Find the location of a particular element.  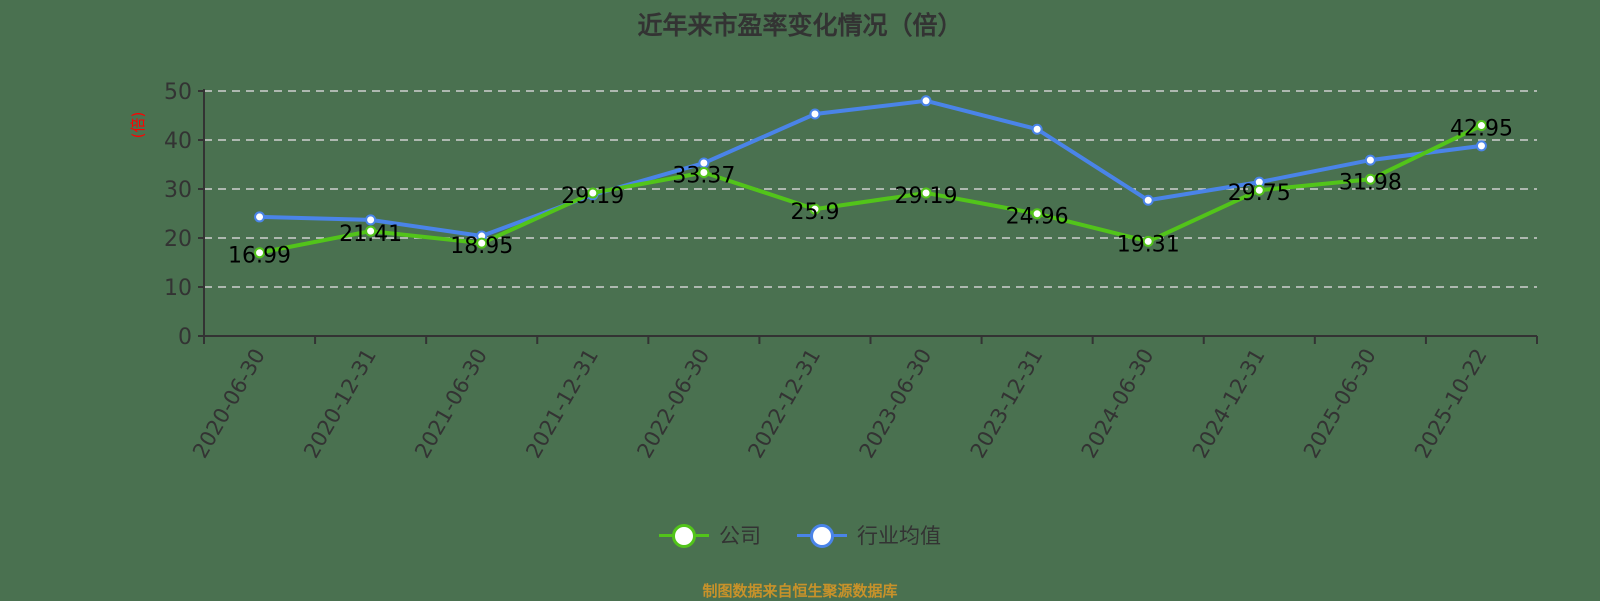

x-tick-label: 2023-12-31 is located at coordinates (1007, 404).